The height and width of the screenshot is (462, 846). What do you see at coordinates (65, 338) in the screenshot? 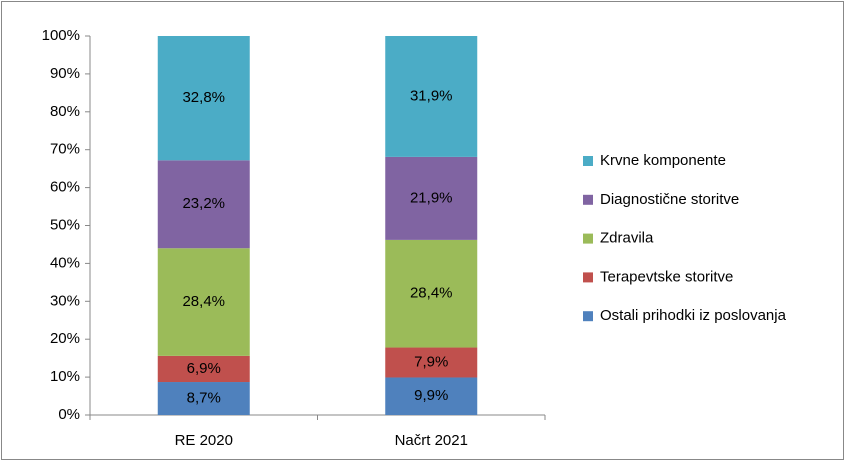
I see `y-tick-label: 20%` at bounding box center [65, 338].